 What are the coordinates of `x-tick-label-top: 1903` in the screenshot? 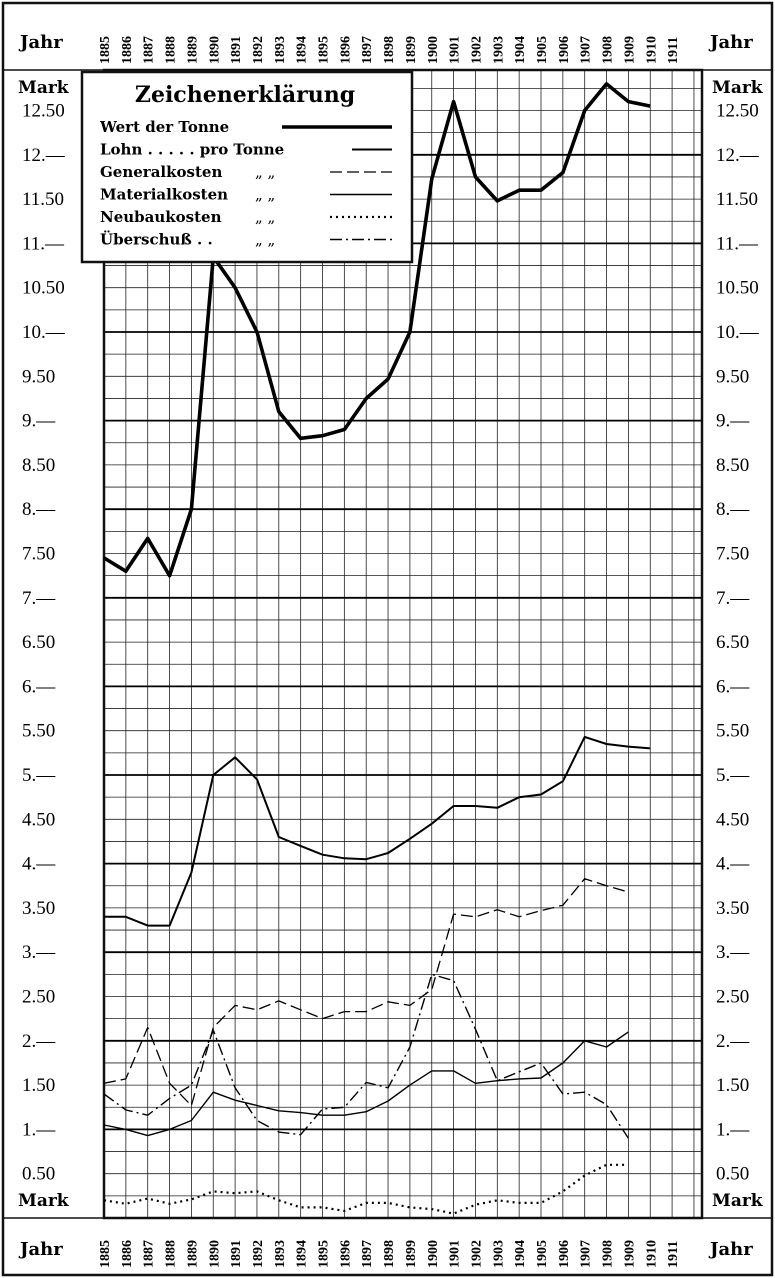 It's located at (498, 50).